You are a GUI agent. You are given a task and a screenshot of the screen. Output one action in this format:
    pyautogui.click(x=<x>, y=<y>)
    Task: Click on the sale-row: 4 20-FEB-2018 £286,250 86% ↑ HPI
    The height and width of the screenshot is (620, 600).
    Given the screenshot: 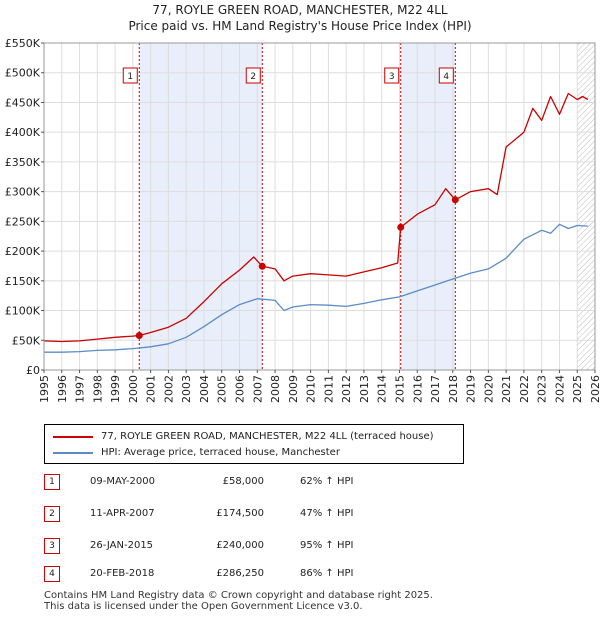 What is the action you would take?
    pyautogui.click(x=244, y=574)
    